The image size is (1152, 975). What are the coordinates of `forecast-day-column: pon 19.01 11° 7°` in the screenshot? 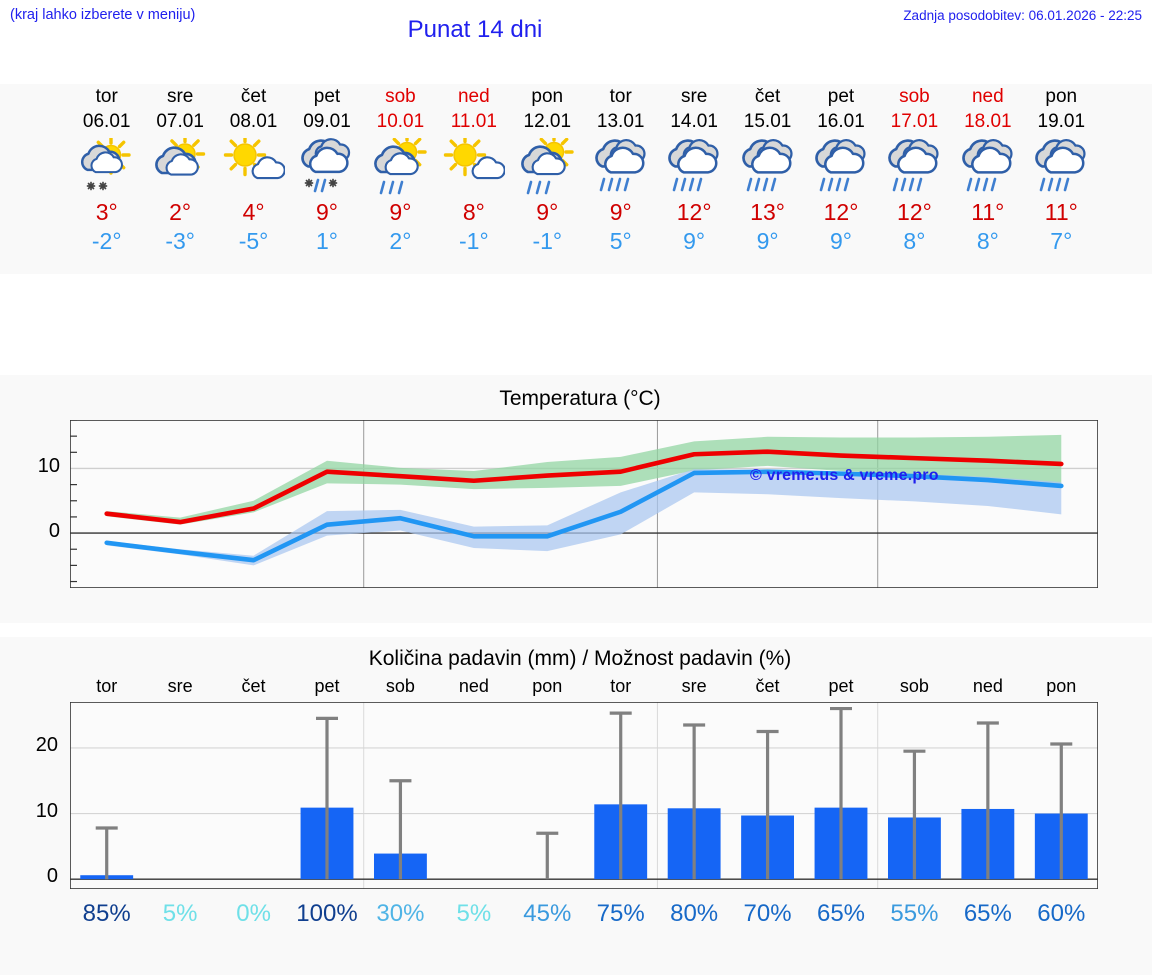 It's located at (1061, 170).